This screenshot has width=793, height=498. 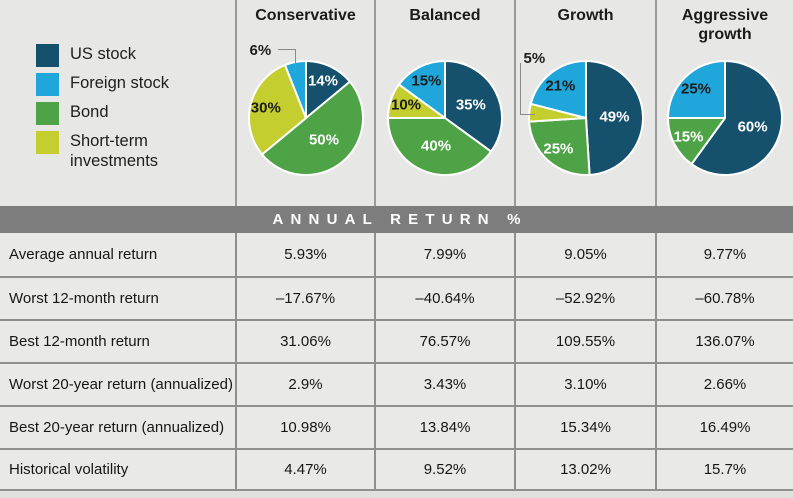 I want to click on legend-swatch-foreign-stock, so click(x=47, y=84).